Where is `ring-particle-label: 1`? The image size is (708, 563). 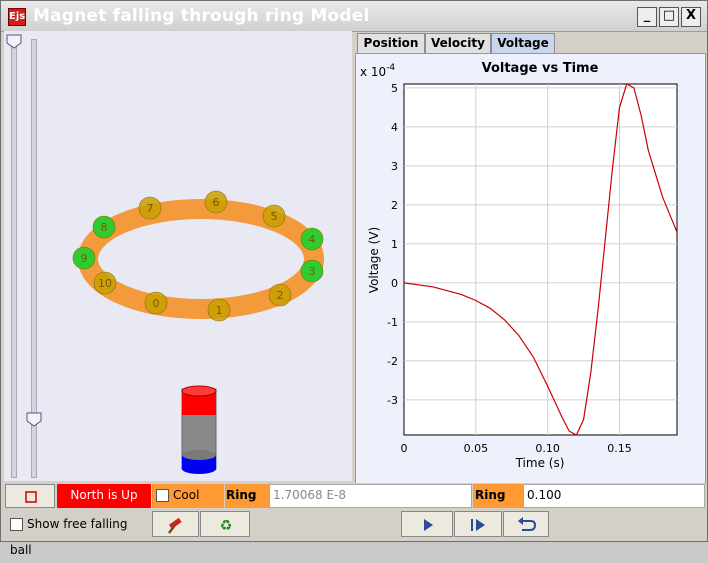 ring-particle-label: 1 is located at coordinates (219, 310).